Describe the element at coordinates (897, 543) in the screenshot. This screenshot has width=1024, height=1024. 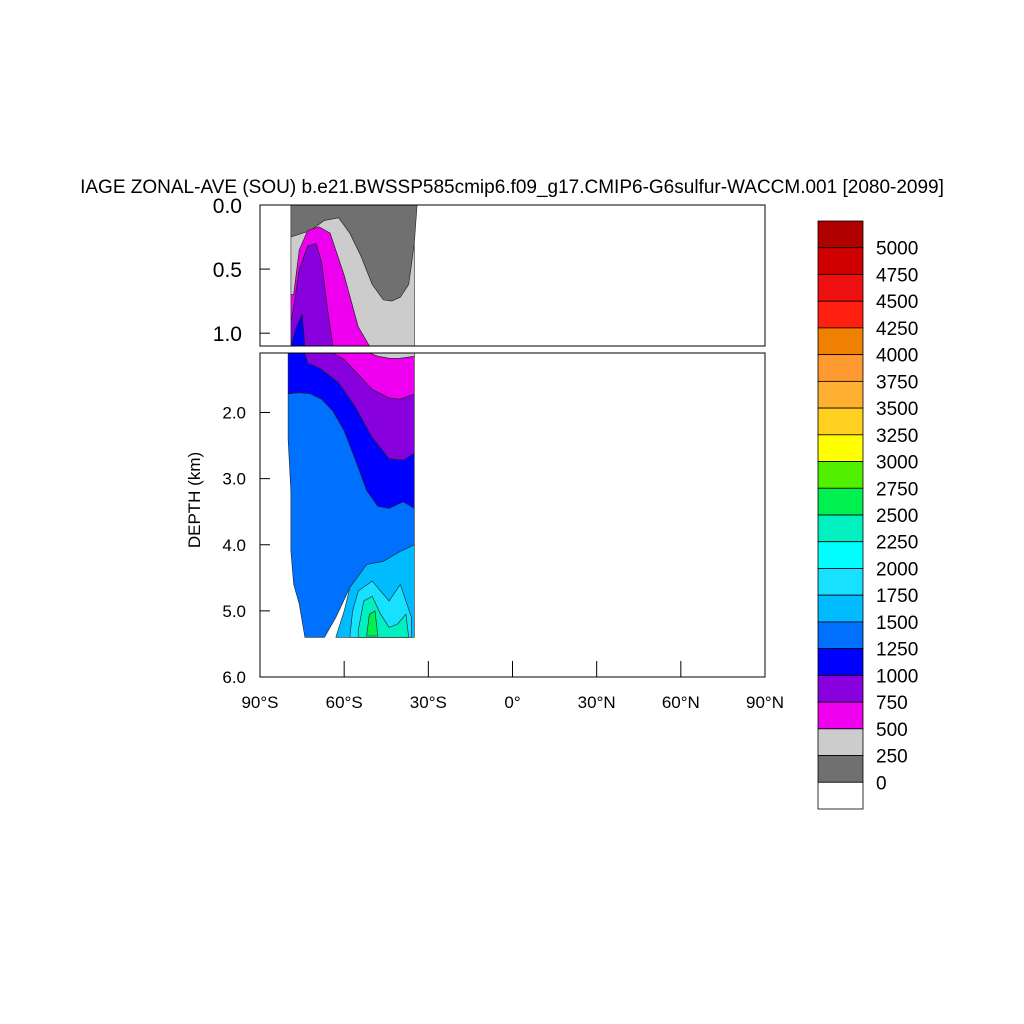
I see `colorbar-label: 2250` at that location.